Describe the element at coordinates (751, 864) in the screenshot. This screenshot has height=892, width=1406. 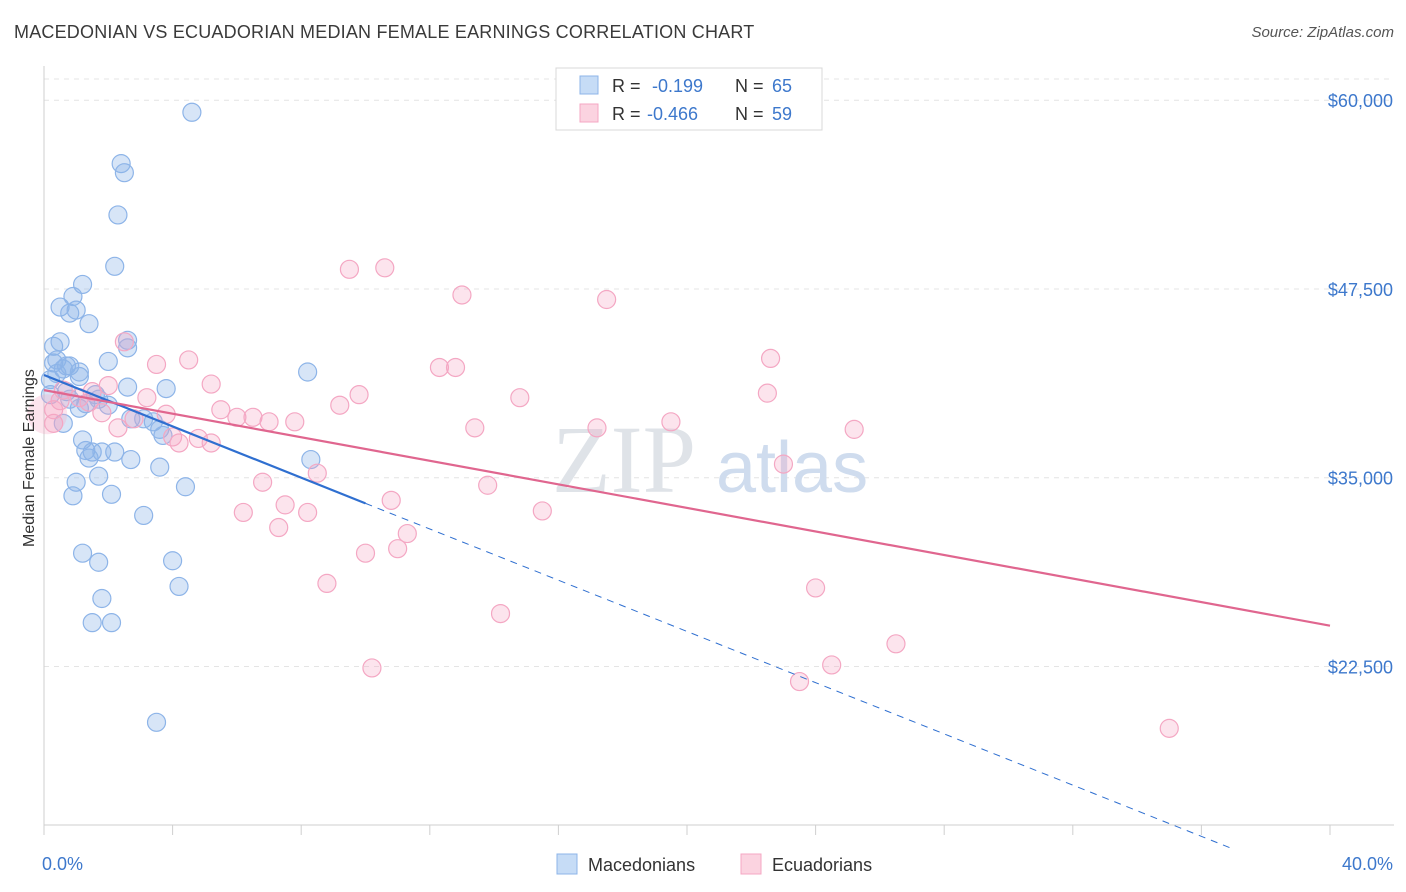
I see `legend-swatch-ecuadorians` at that location.